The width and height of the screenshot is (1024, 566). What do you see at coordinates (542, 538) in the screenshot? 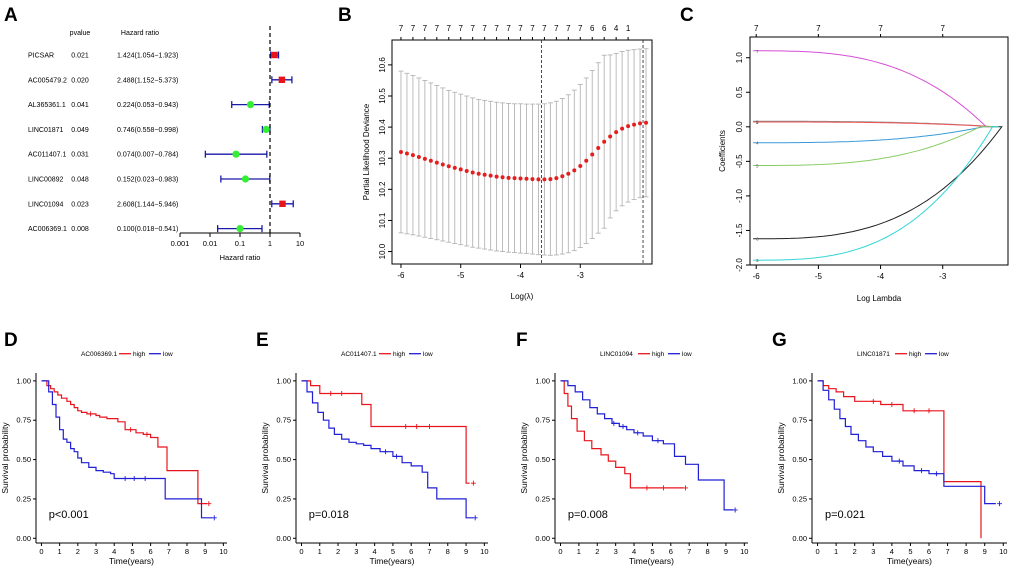
I see `y-tick-label: 0.00` at bounding box center [542, 538].